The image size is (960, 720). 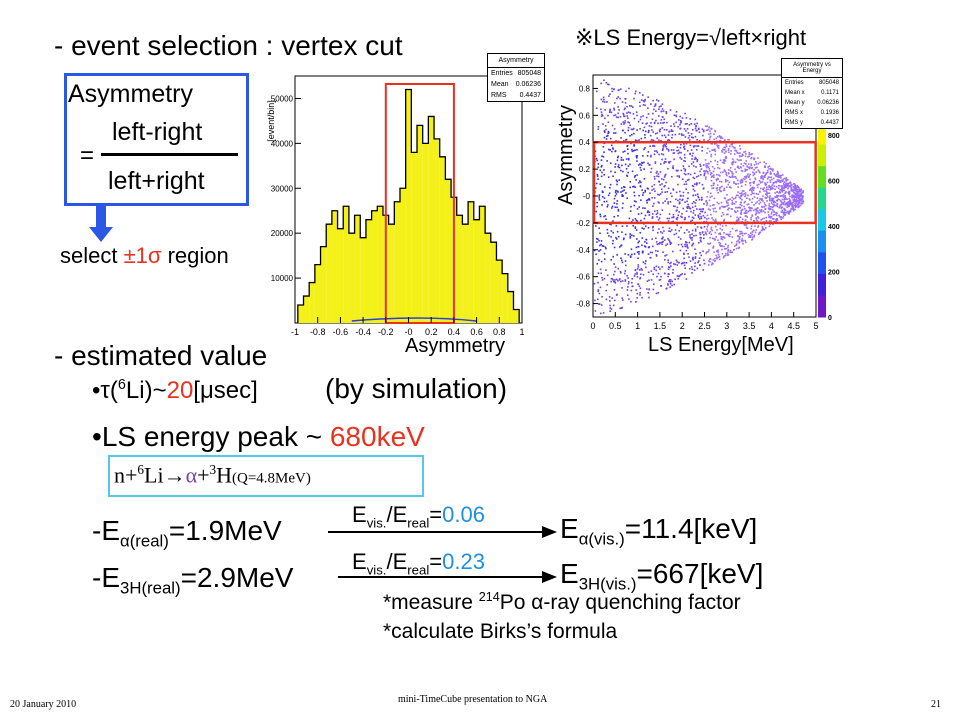 I want to click on hist-bar, so click(x=334, y=266).